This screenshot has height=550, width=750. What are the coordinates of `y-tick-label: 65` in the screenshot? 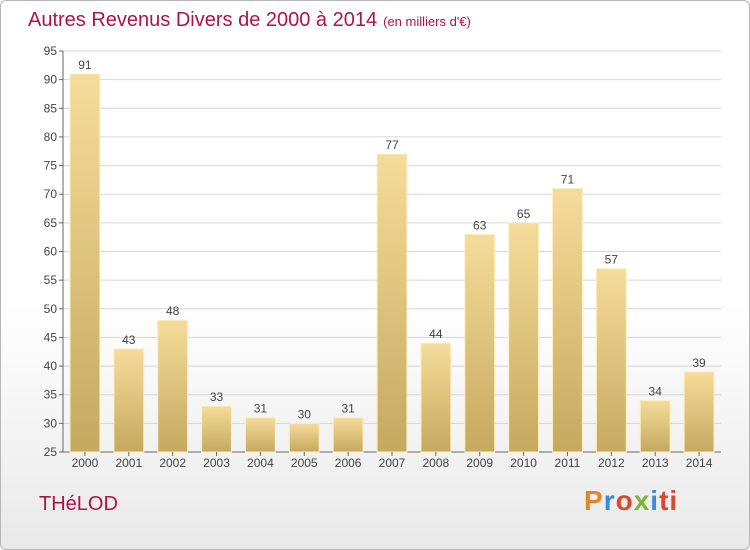 It's located at (51, 223).